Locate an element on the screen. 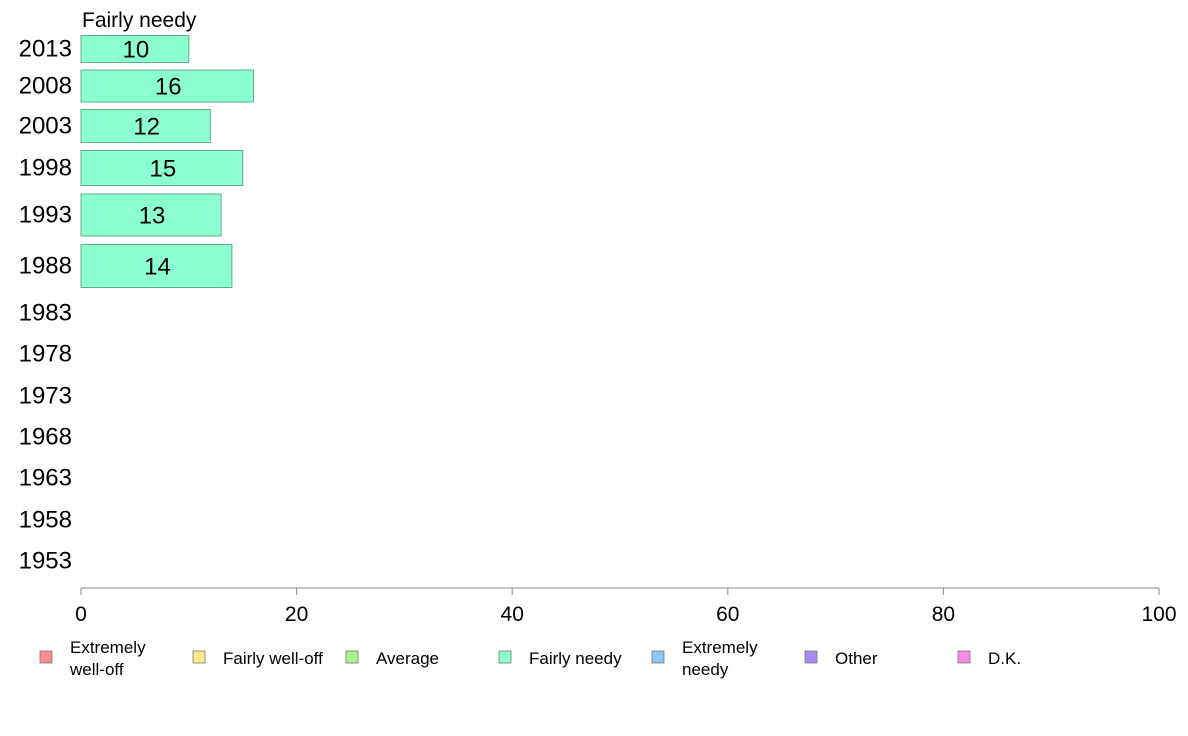 The width and height of the screenshot is (1188, 736). bar-value-label: 12 is located at coordinates (146, 127).